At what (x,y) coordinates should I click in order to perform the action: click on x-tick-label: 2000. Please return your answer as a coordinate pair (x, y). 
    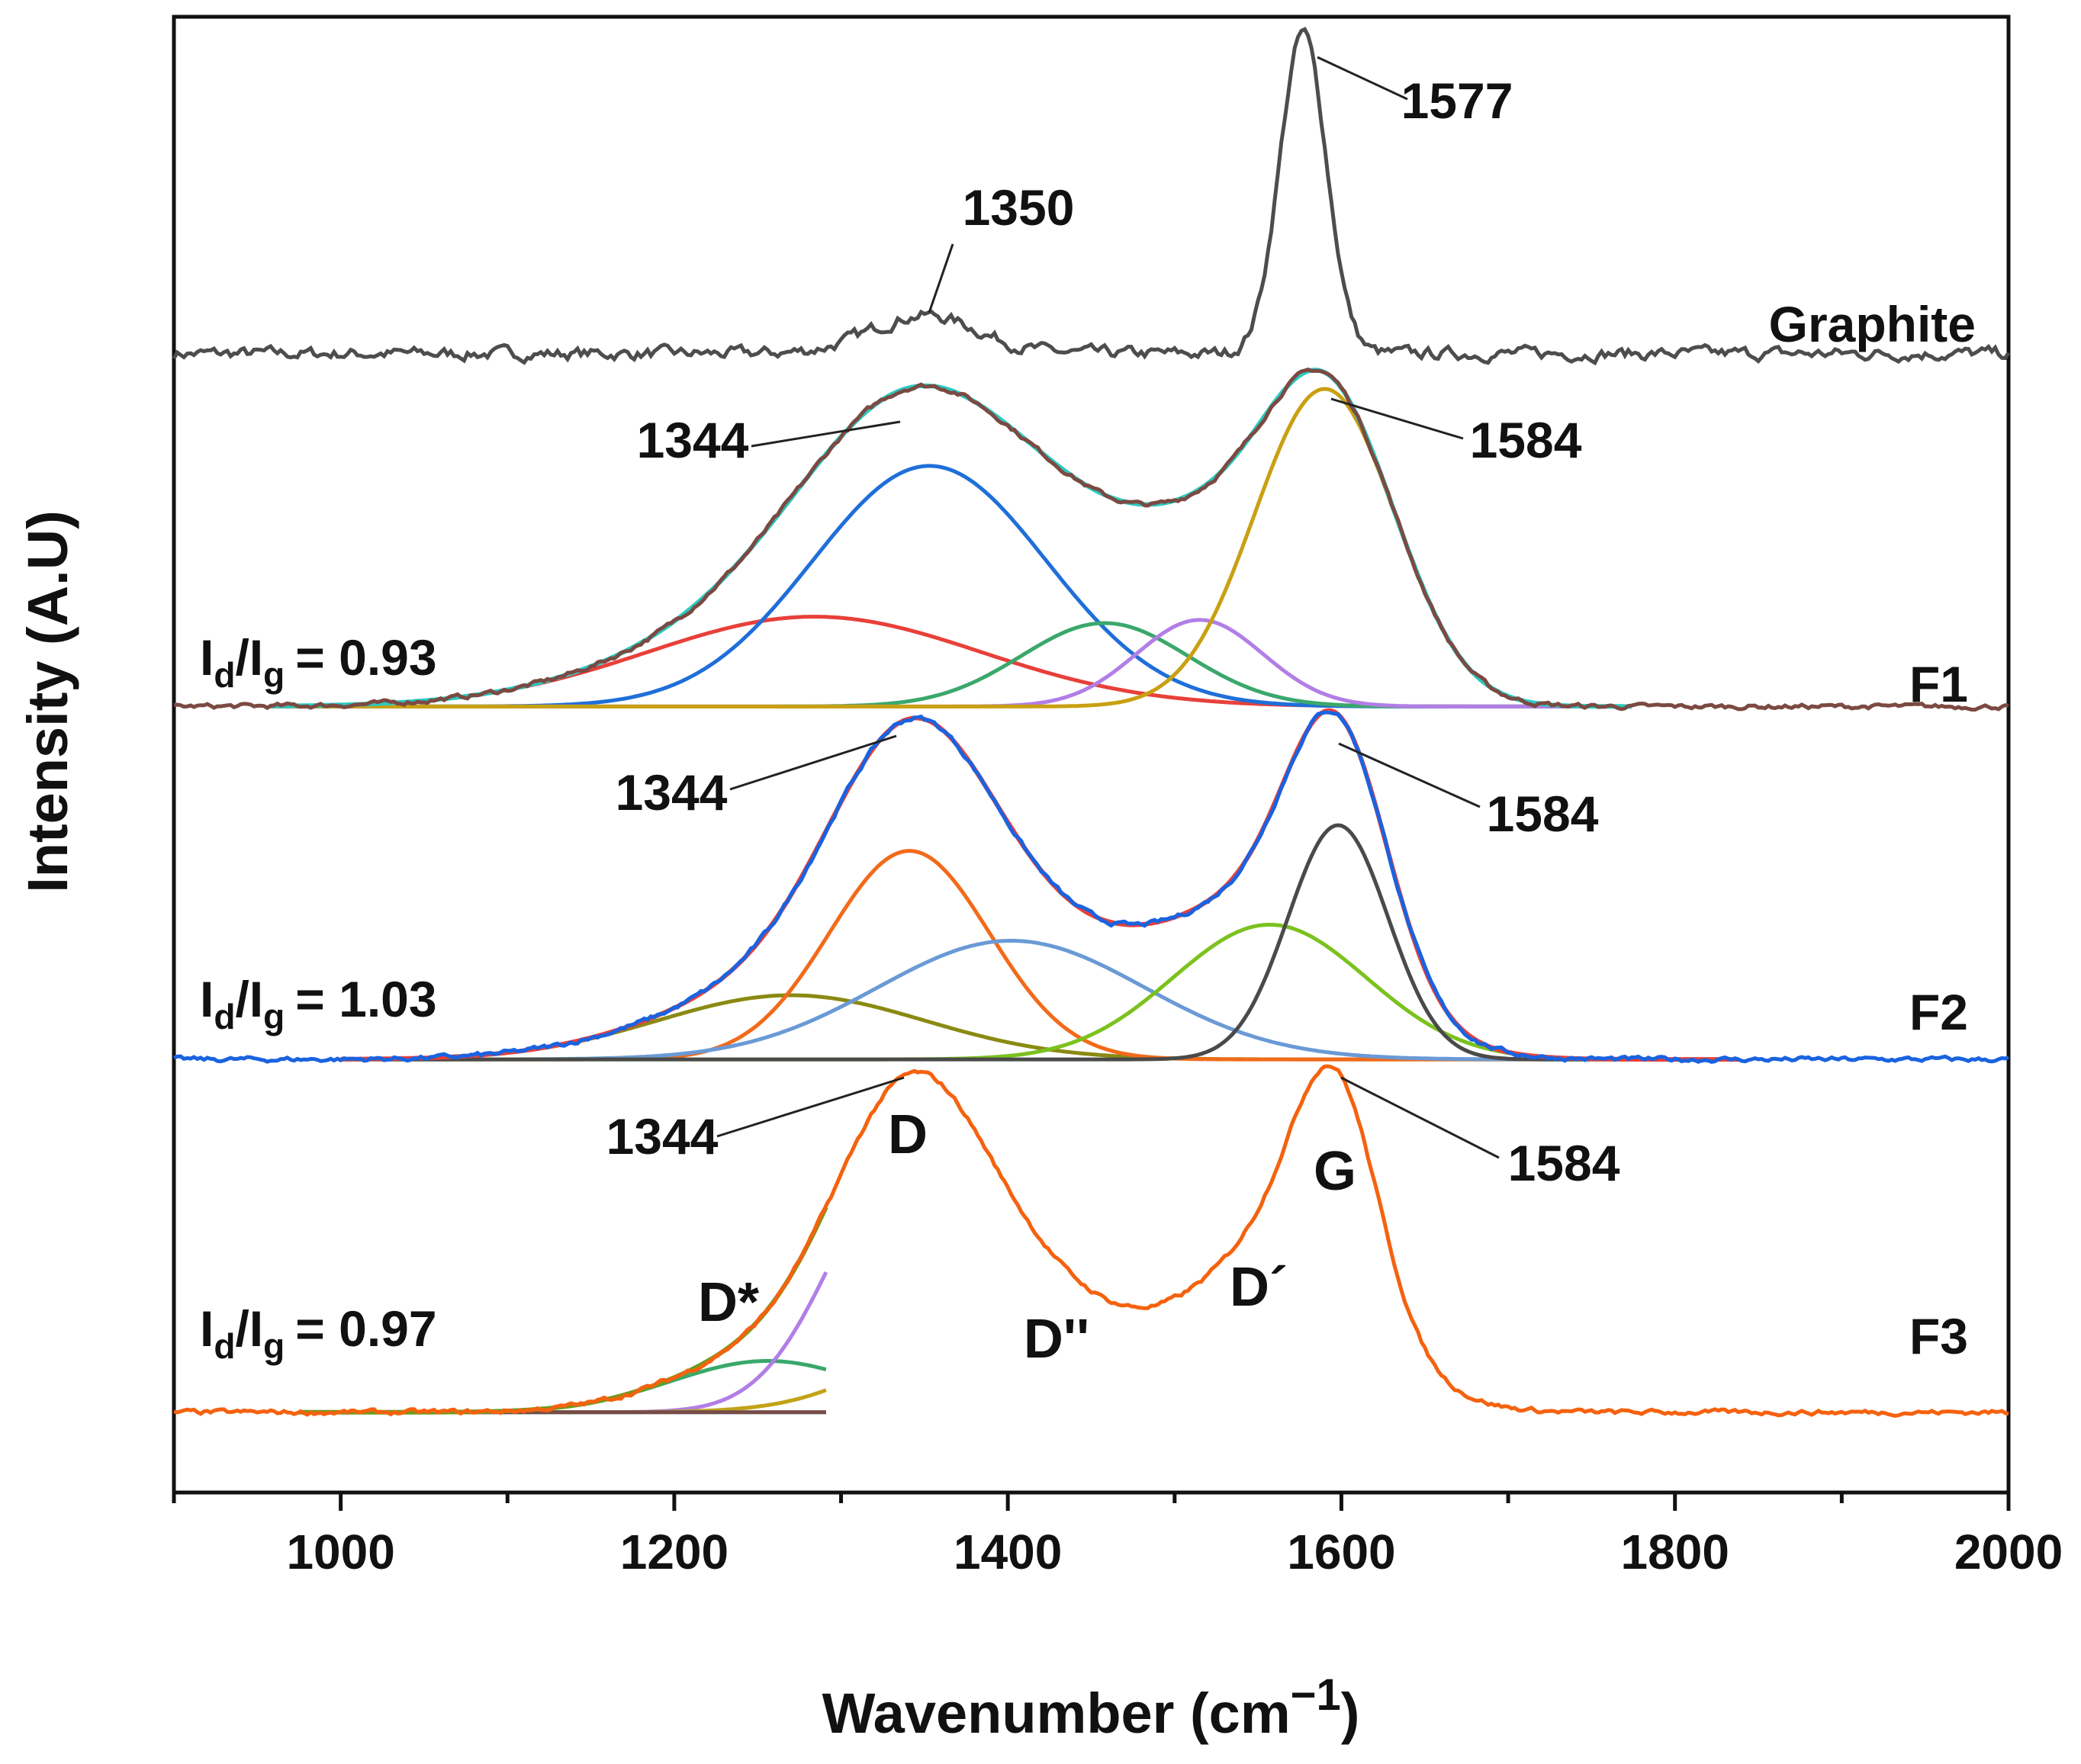
    Looking at the image, I should click on (2008, 1552).